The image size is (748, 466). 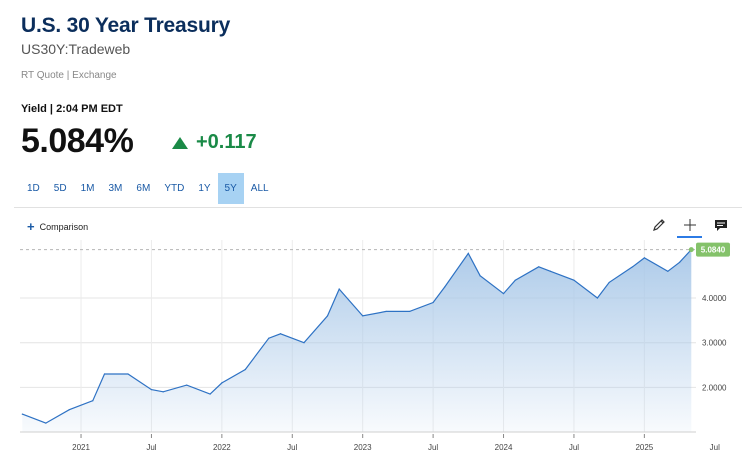 What do you see at coordinates (64, 227) in the screenshot?
I see `comparison-label: Comparison` at bounding box center [64, 227].